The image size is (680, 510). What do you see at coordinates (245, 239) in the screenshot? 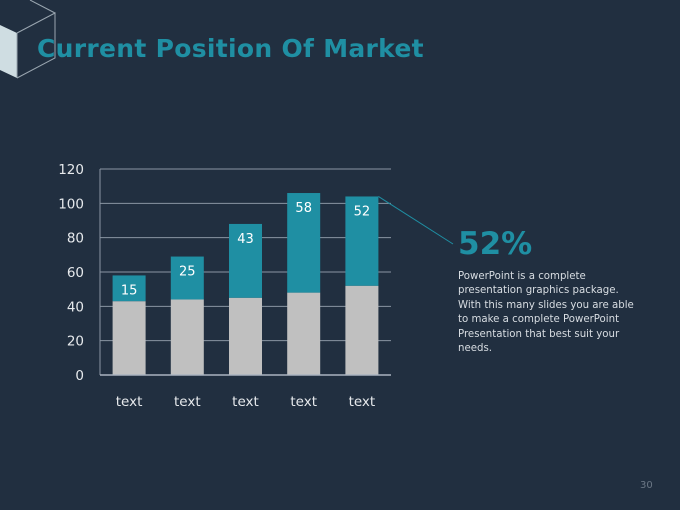
I see `data-label: 43` at bounding box center [245, 239].